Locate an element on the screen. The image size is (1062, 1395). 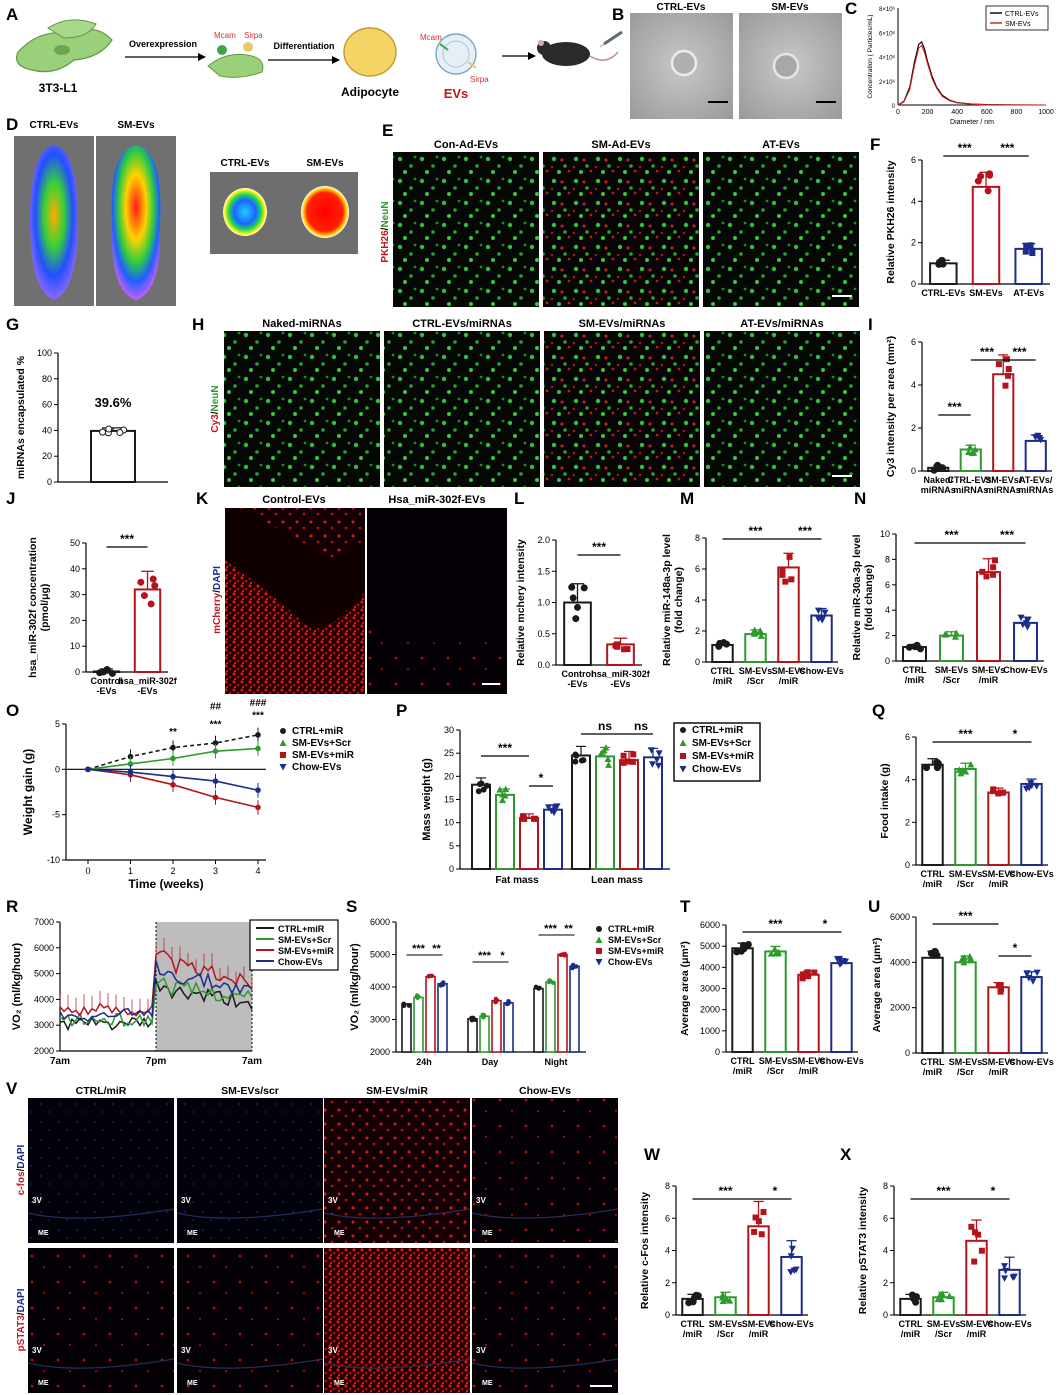
y-tick-label: 100 is located at coordinates (44, 353).